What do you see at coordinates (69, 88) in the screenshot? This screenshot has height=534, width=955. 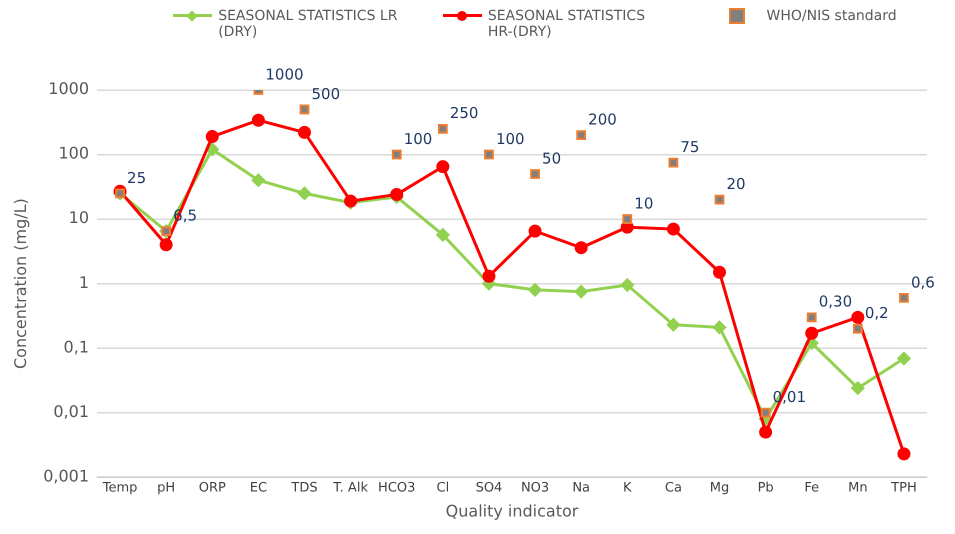 I see `y-tick-label: 1000` at bounding box center [69, 88].